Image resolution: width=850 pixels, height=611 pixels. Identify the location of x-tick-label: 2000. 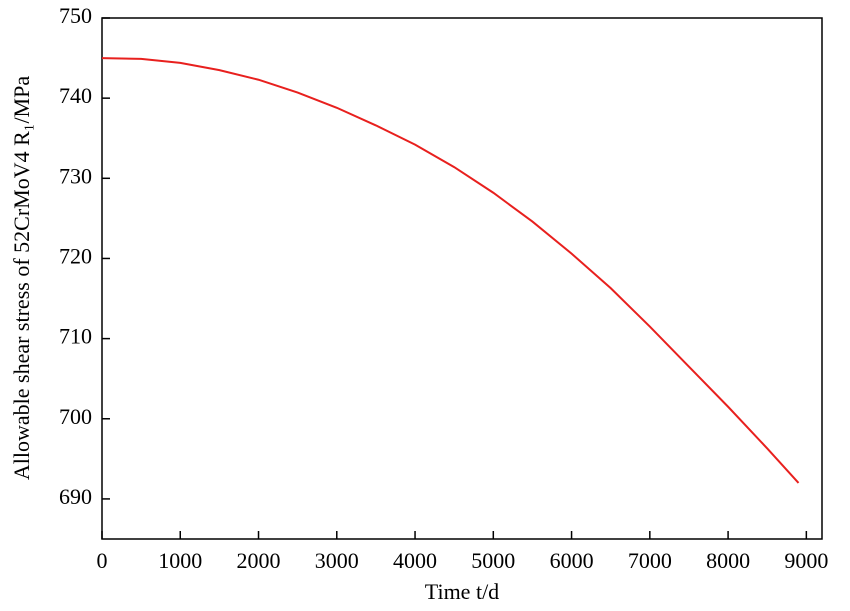
(259, 560).